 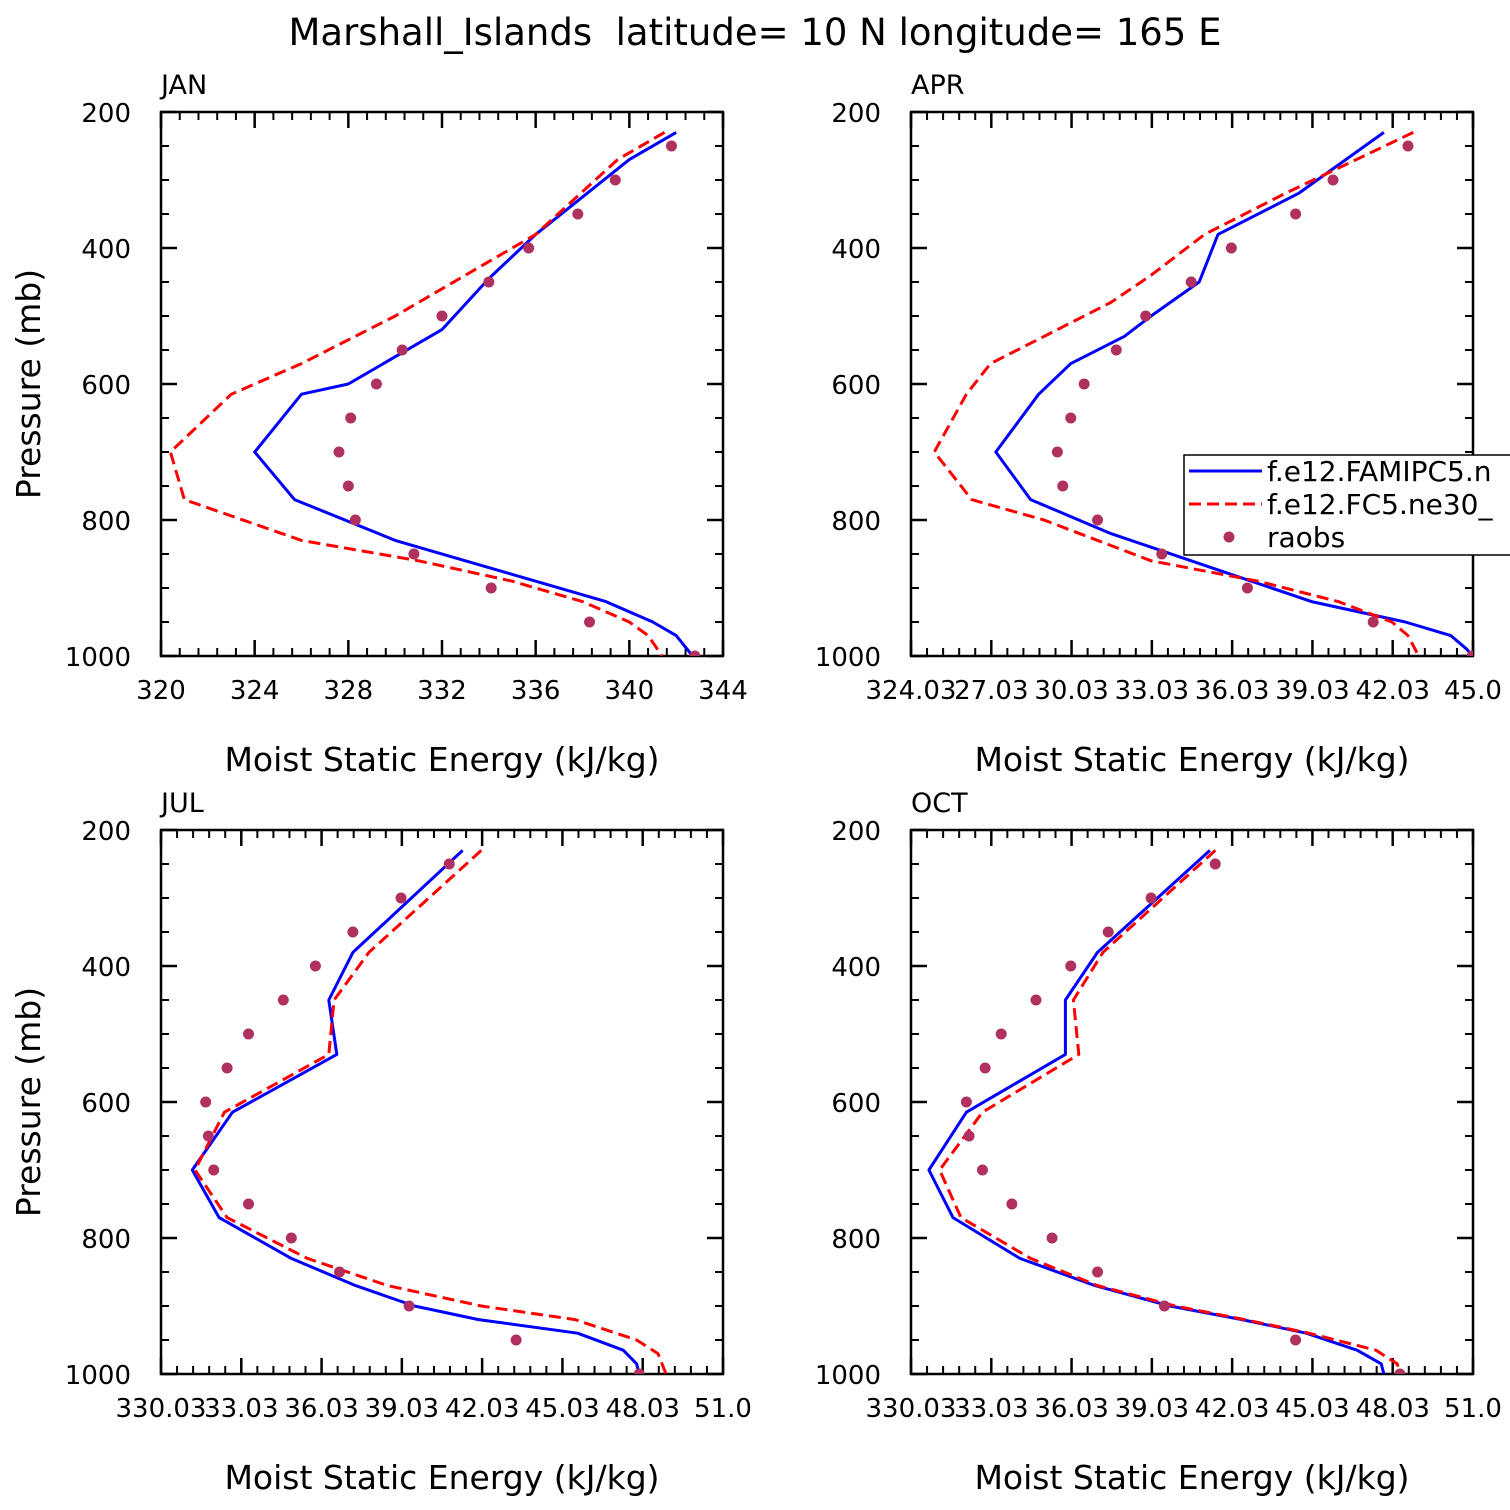 I want to click on x-tick-label: 344, so click(x=723, y=691).